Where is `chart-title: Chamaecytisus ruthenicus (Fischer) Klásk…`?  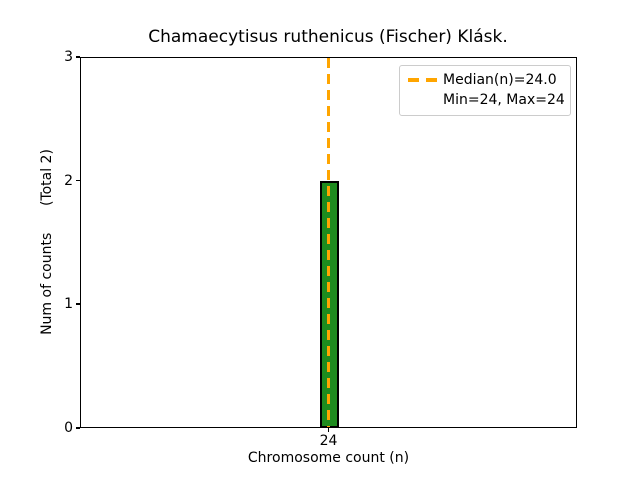 chart-title: Chamaecytisus ruthenicus (Fischer) Klásk… is located at coordinates (328, 37).